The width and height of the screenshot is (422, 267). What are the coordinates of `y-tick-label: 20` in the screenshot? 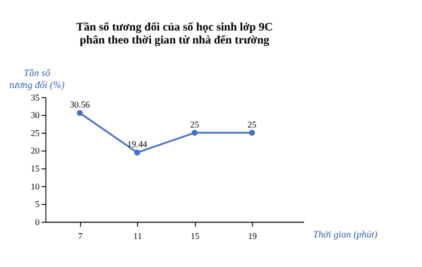 It's located at (35, 151).